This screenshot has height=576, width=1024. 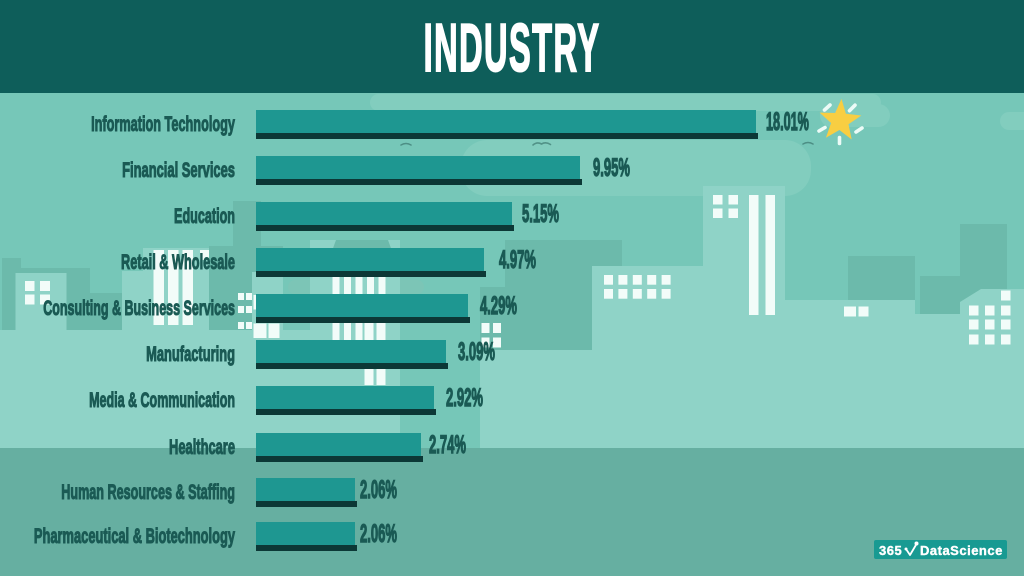 I want to click on svg-text: Financial Services, so click(x=178, y=170).